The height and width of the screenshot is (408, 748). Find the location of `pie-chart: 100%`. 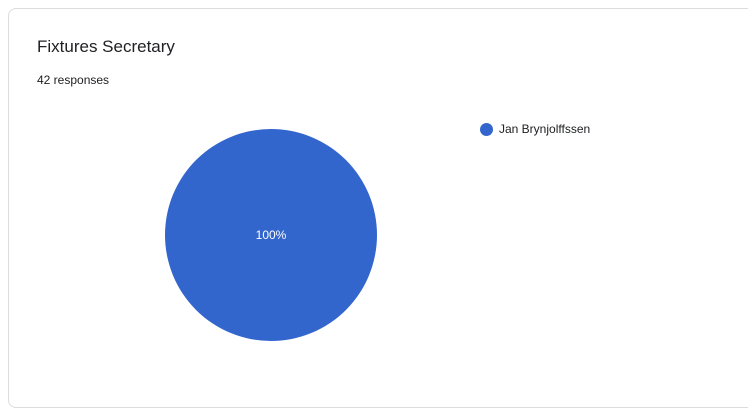

pie-chart: 100% is located at coordinates (271, 235).